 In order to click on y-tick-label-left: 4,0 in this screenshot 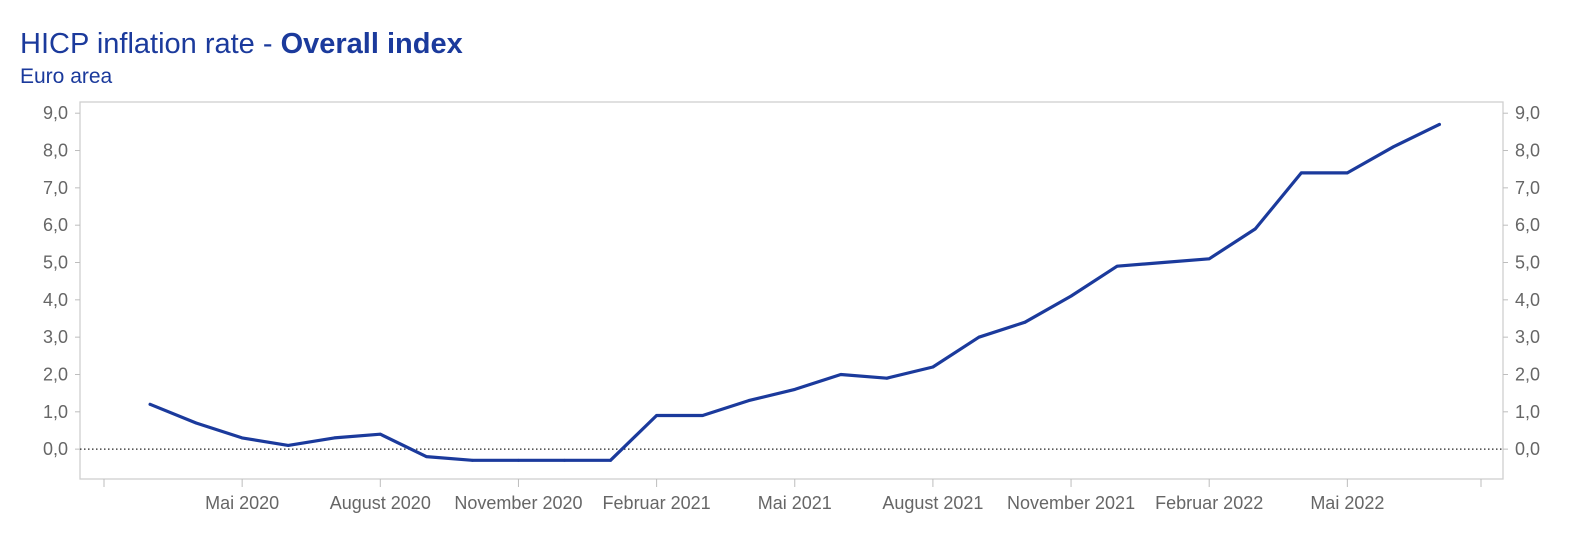, I will do `click(55, 300)`.